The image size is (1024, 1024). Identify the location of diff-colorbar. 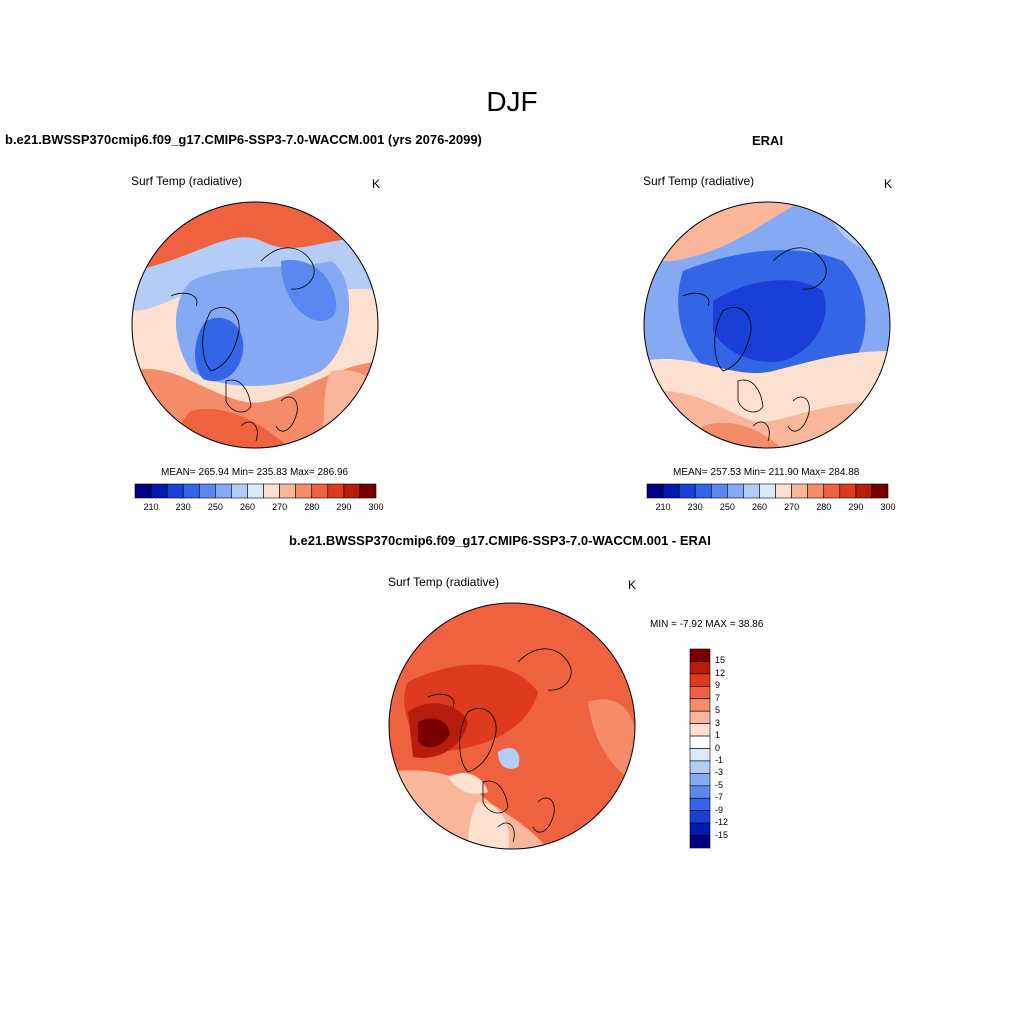
(700, 748).